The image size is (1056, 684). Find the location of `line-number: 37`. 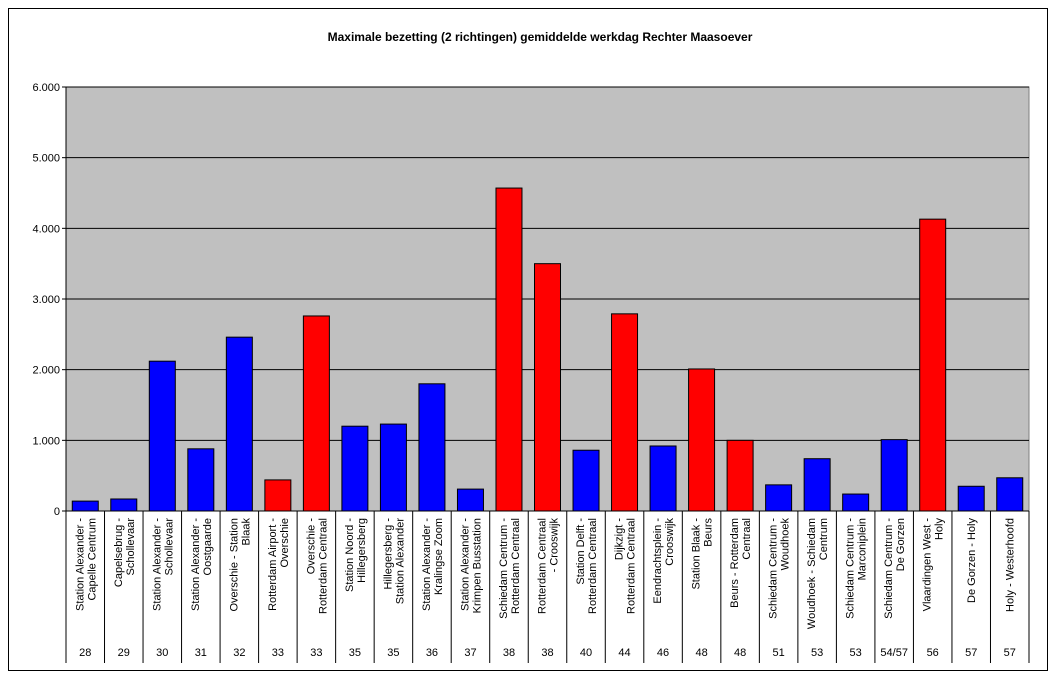

line-number: 37 is located at coordinates (470, 653).